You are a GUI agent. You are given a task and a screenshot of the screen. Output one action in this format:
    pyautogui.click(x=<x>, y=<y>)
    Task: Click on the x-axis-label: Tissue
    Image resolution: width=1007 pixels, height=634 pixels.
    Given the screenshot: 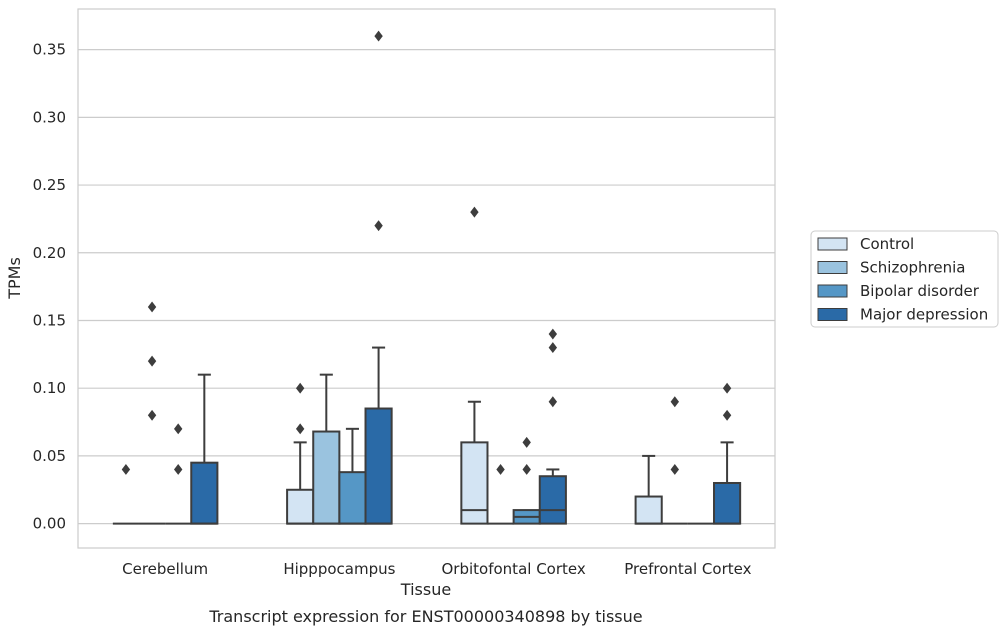 What is the action you would take?
    pyautogui.click(x=425, y=589)
    